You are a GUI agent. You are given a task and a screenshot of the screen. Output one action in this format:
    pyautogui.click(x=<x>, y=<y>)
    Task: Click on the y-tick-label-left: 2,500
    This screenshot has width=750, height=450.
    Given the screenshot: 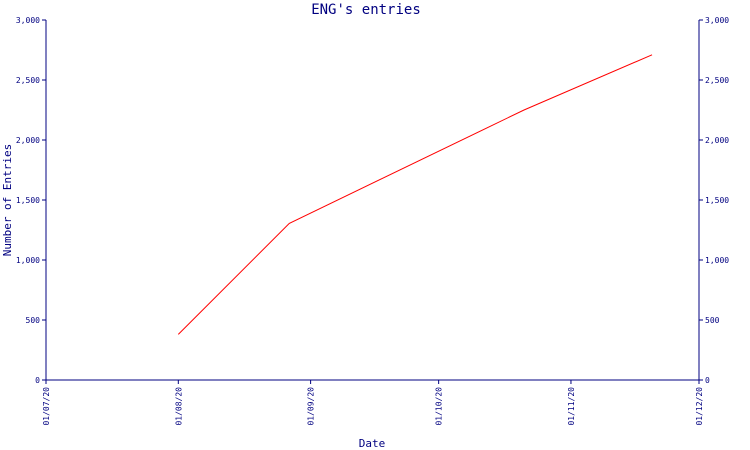 What is the action you would take?
    pyautogui.click(x=28, y=80)
    